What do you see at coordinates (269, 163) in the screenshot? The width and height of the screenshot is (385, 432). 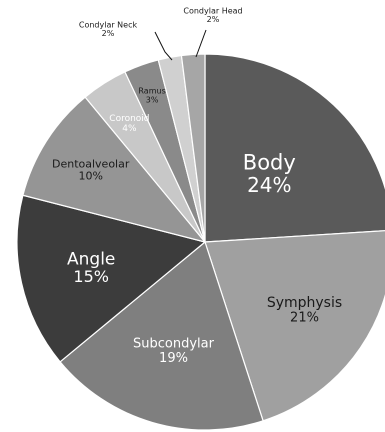 I see `slice-label-body: Body` at bounding box center [269, 163].